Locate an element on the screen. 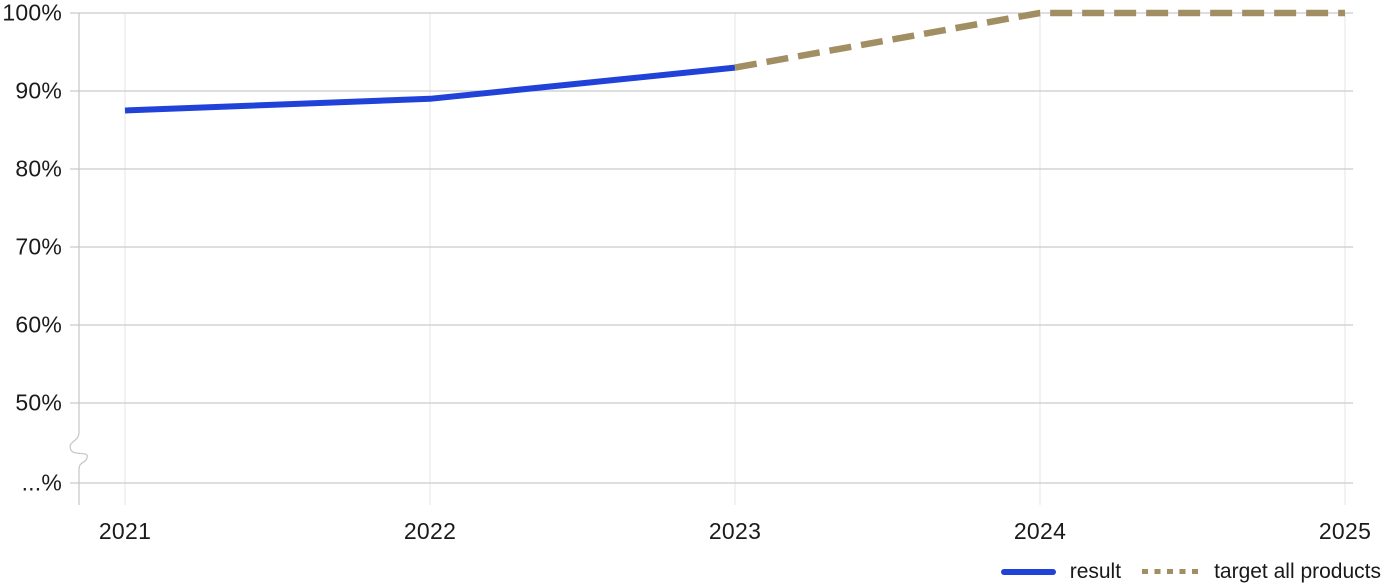  legend-result-label: result is located at coordinates (1095, 571).